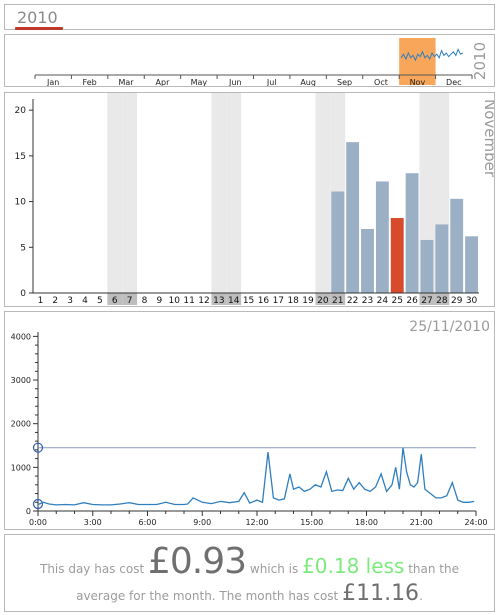 This screenshot has height=615, width=500. I want to click on month-label-apr: Apr, so click(163, 82).